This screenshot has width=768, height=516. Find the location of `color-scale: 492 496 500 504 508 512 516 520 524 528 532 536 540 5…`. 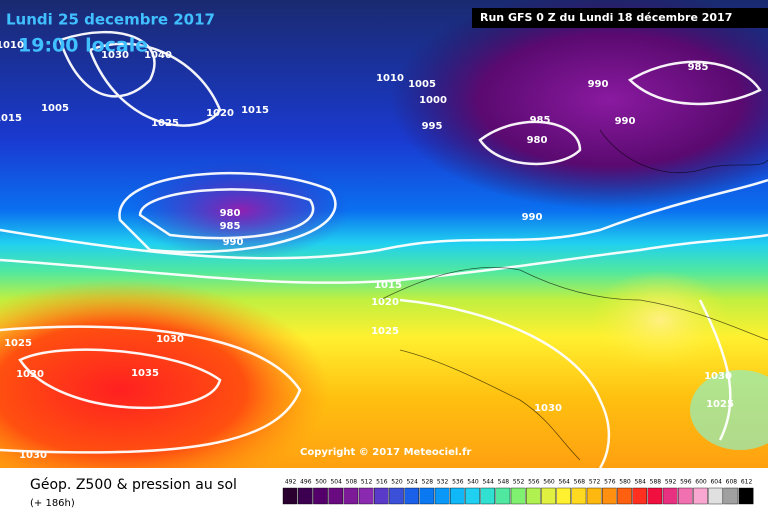

color-scale: 492 496 500 504 508 512 516 520 524 528 532 536 540 5… is located at coordinates (518, 492).